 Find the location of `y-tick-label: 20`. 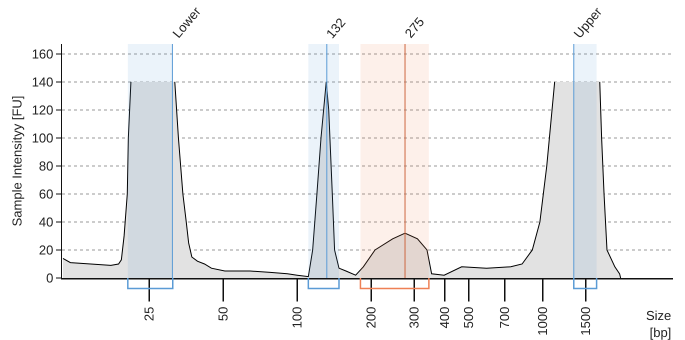

y-tick-label: 20 is located at coordinates (46, 250).